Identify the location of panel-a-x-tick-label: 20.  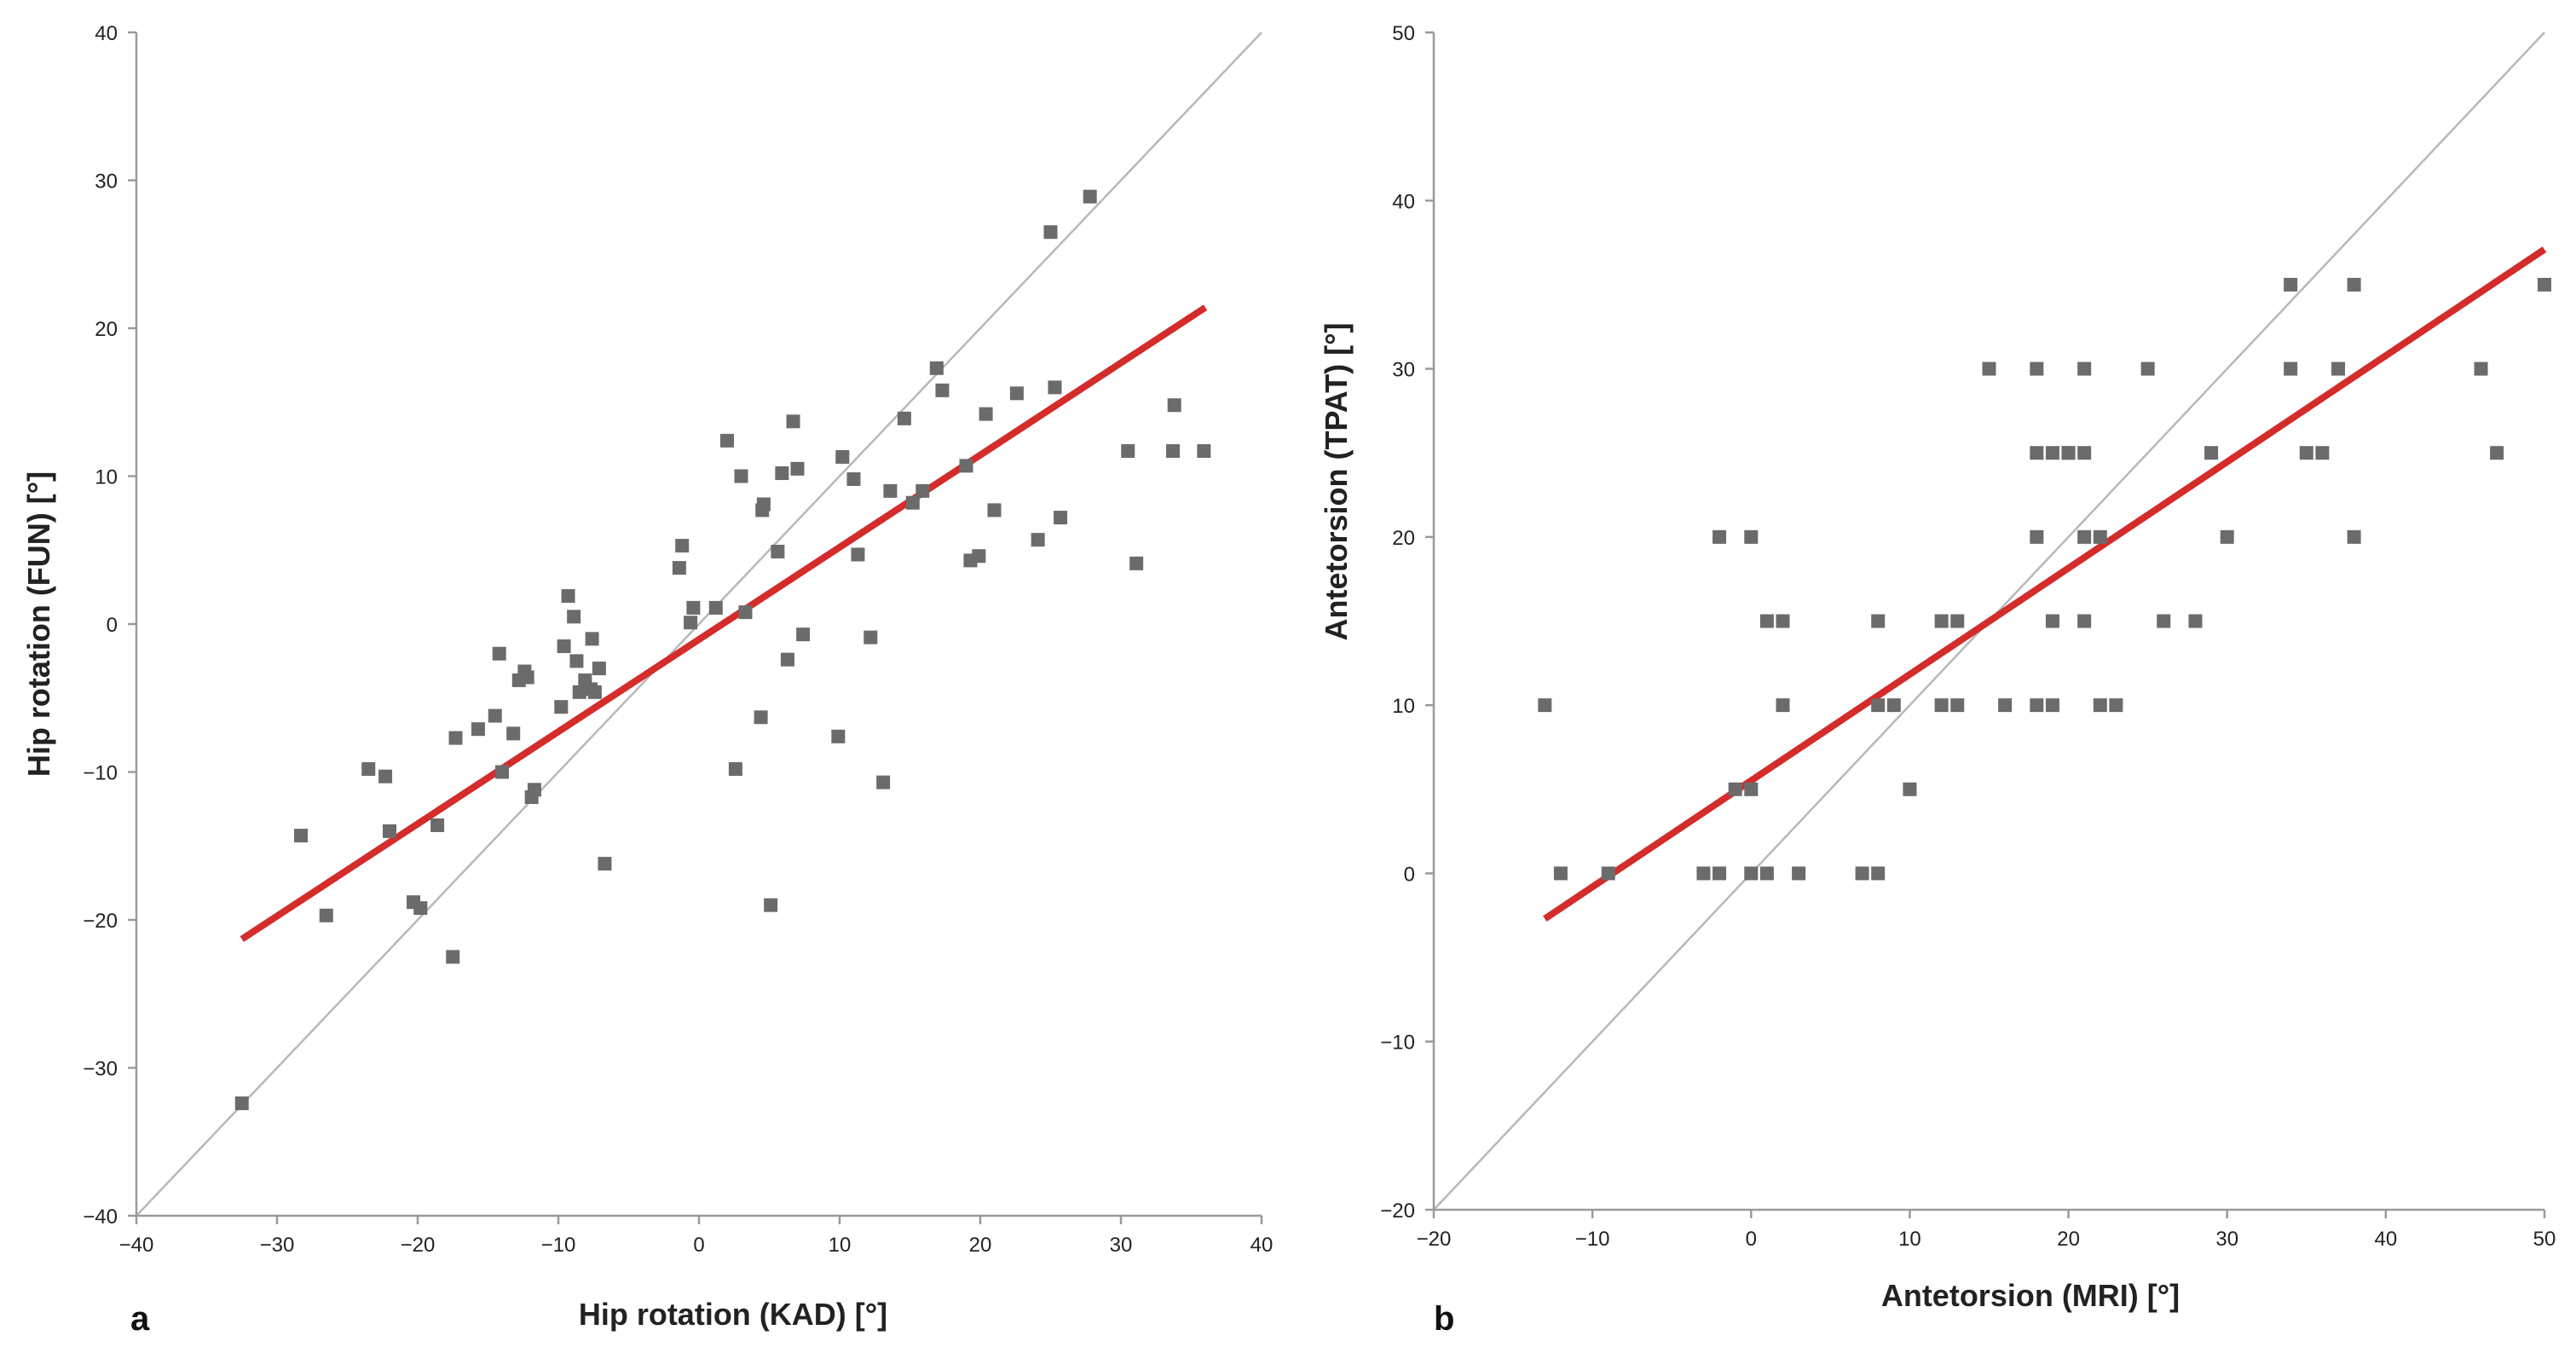
(980, 1245).